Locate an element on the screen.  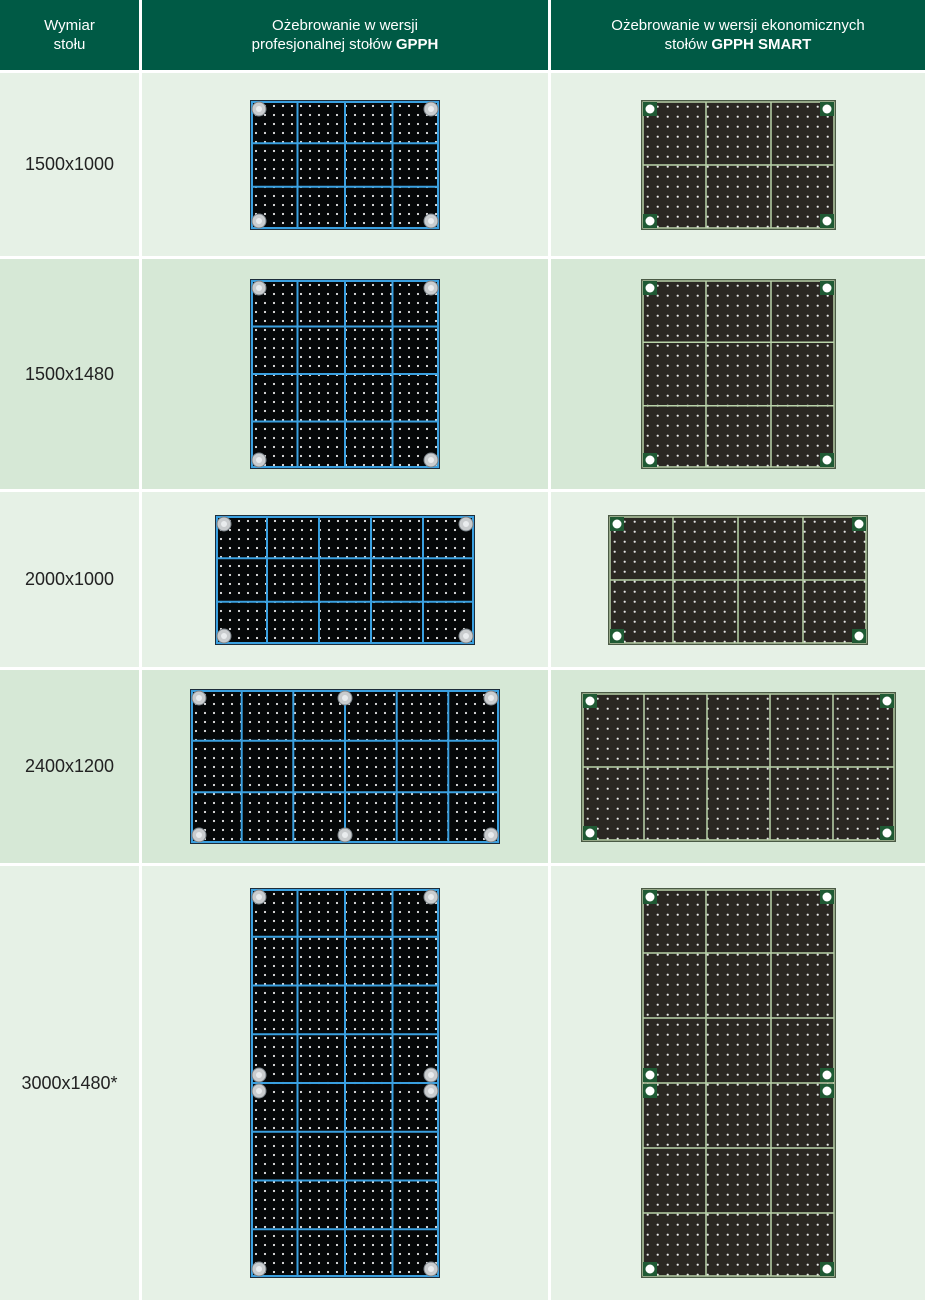
table-row: 2000x1000 is located at coordinates (462, 579).